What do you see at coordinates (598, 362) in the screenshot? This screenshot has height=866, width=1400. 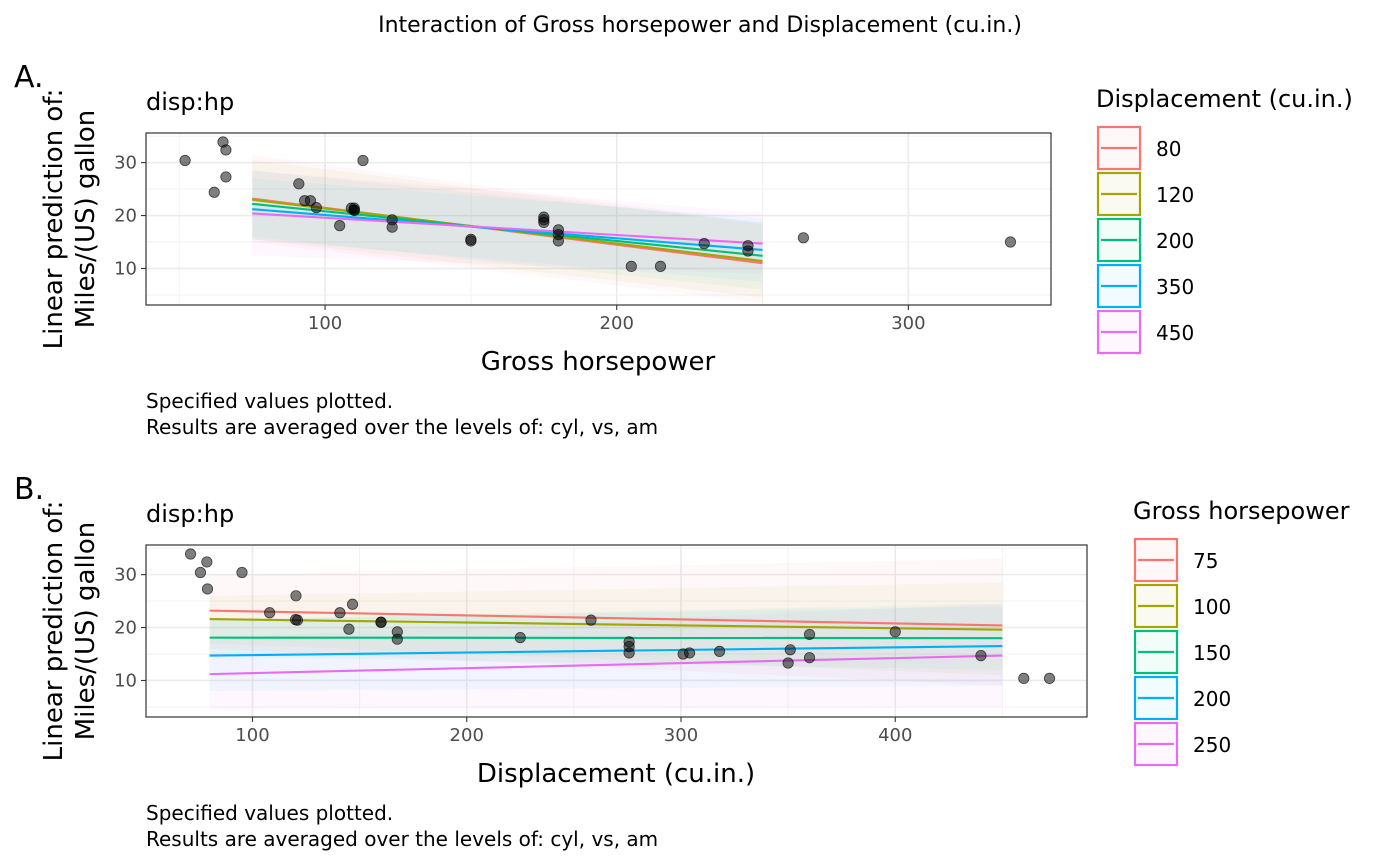 I see `x-axis-title: Gross horsepower` at bounding box center [598, 362].